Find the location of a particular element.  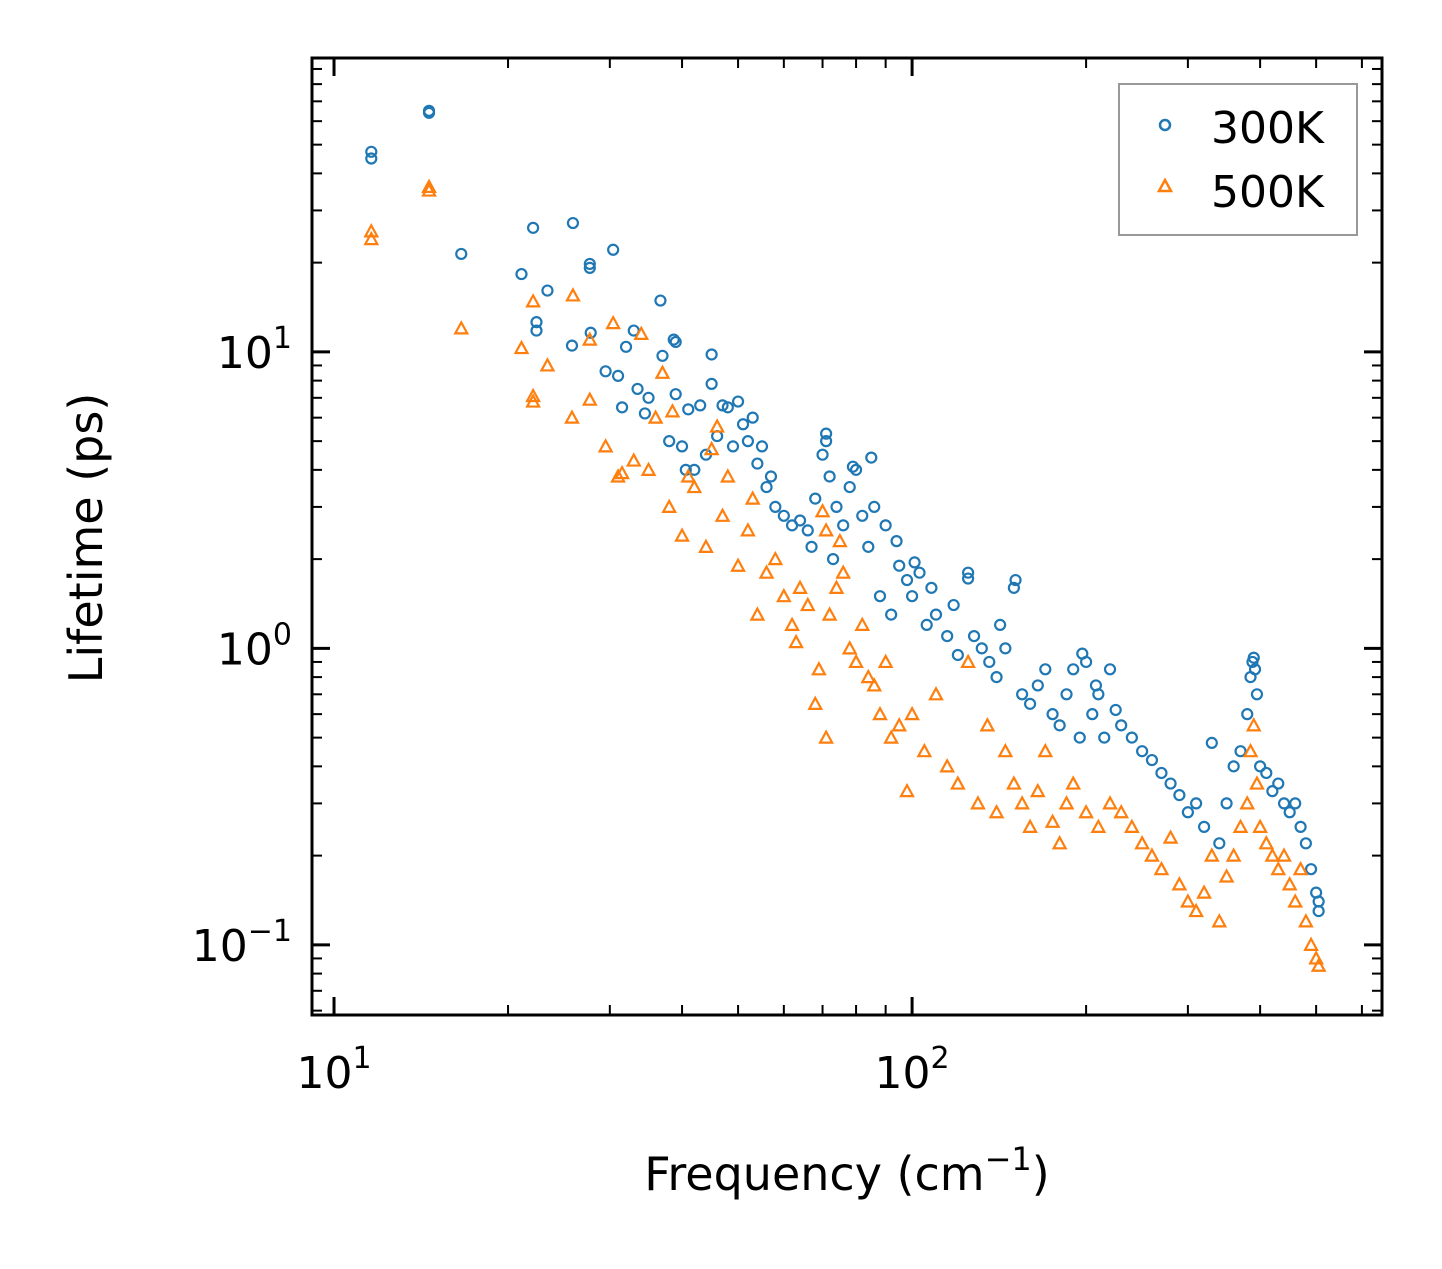

legend-circle-marker-icon is located at coordinates (1165, 125).